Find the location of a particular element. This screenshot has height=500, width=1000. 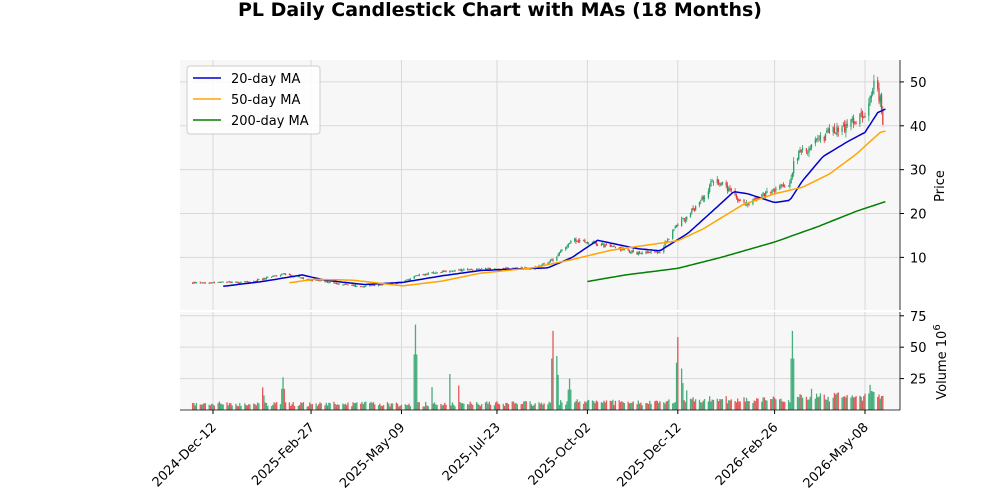

legend-label: 200-day MA is located at coordinates (270, 121).